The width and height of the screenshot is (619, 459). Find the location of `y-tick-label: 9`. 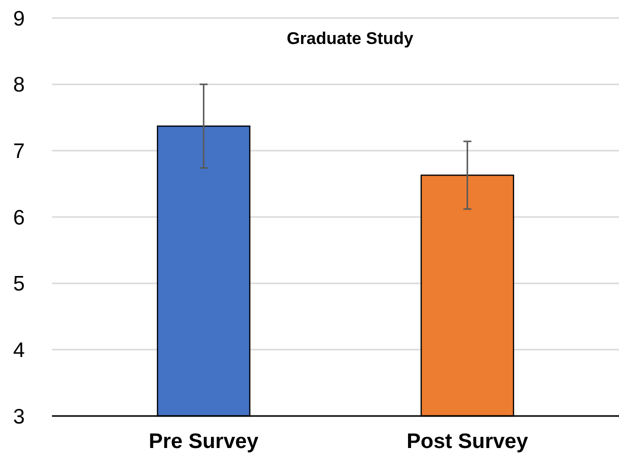

y-tick-label: 9 is located at coordinates (19, 18).